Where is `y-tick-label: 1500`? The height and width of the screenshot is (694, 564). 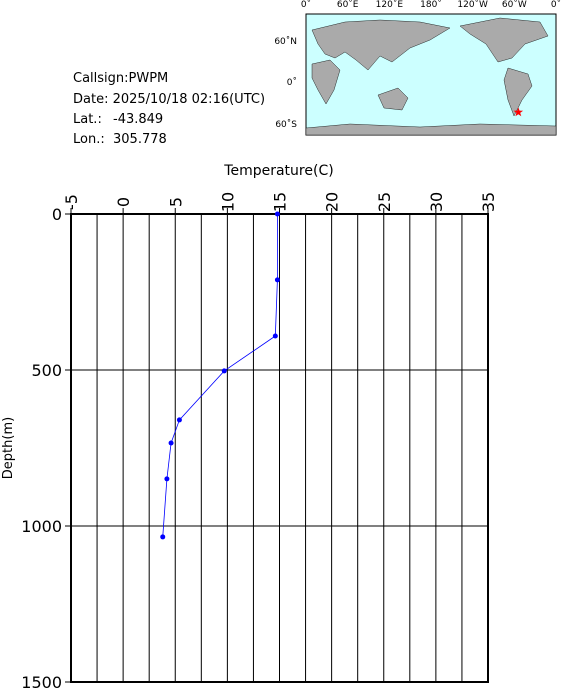
y-tick-label: 1500 is located at coordinates (41, 681).